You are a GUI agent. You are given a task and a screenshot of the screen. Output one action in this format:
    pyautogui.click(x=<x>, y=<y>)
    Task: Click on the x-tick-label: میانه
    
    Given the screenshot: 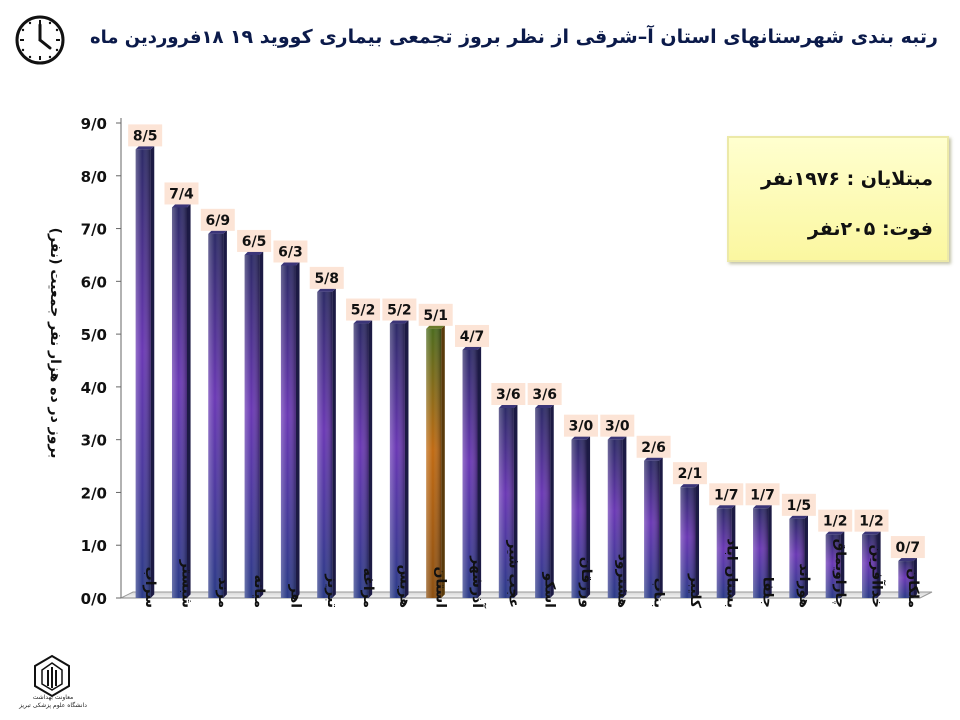 What is the action you would take?
    pyautogui.click(x=259, y=591)
    